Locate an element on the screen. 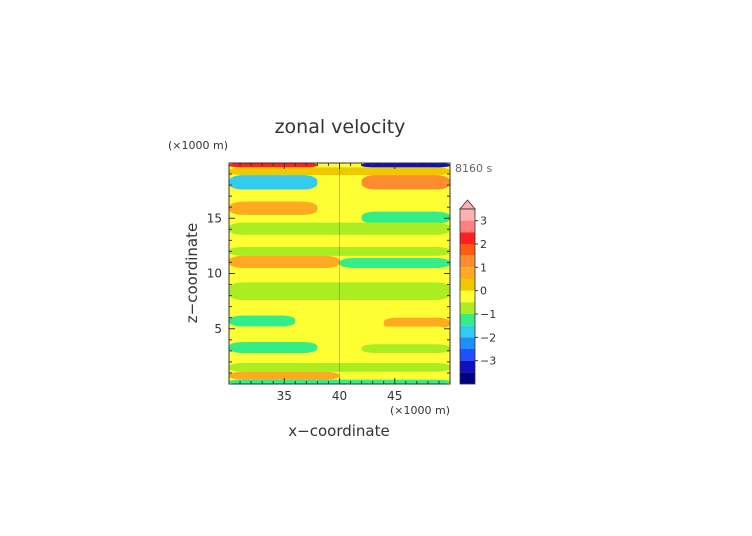  colorbar-tick-label: −3 is located at coordinates (488, 361).